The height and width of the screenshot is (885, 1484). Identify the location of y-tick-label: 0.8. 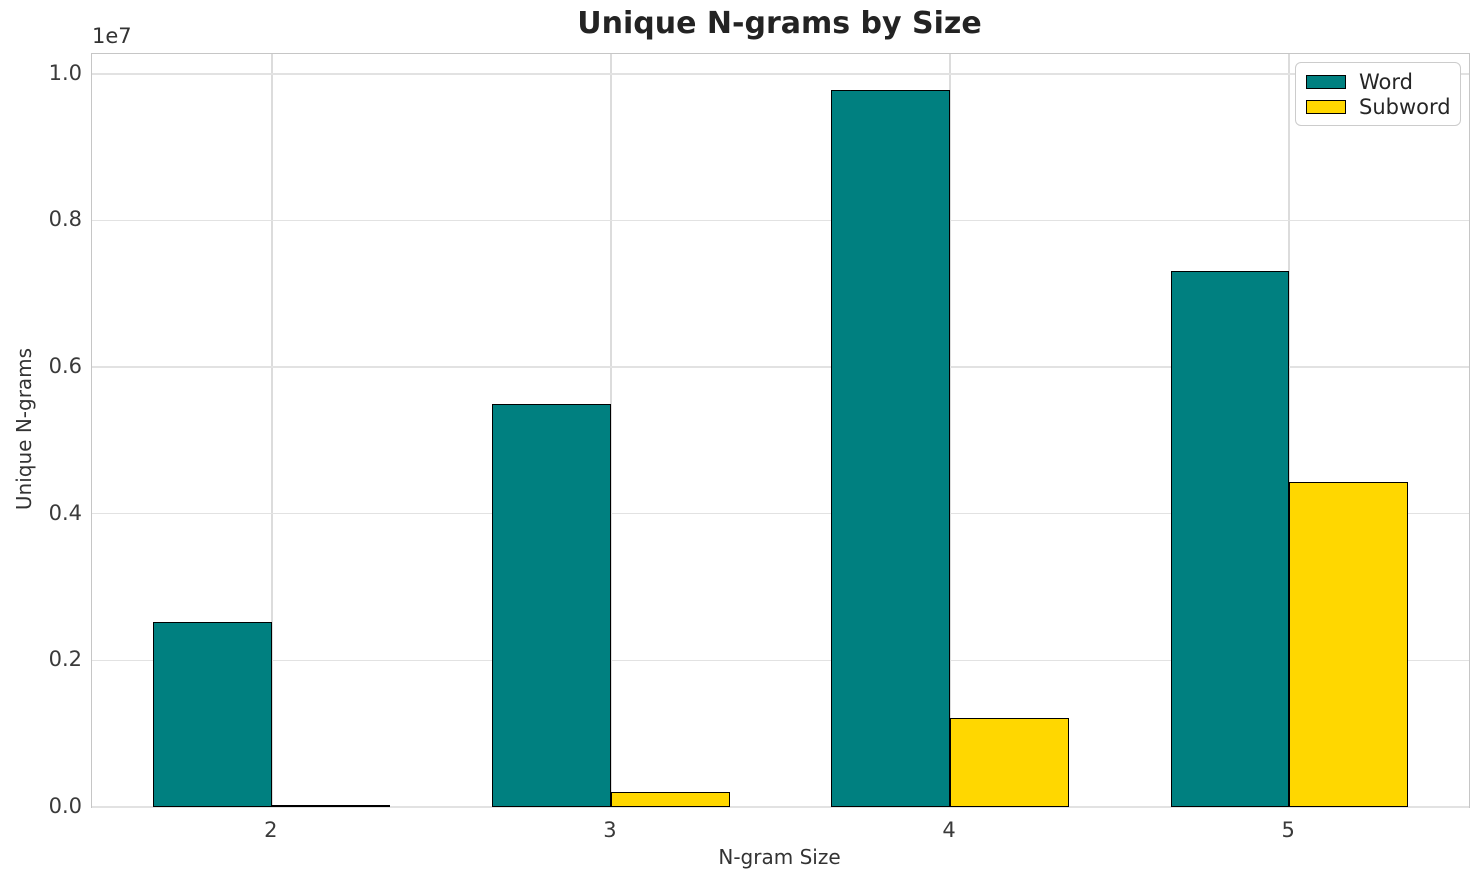
(65, 219).